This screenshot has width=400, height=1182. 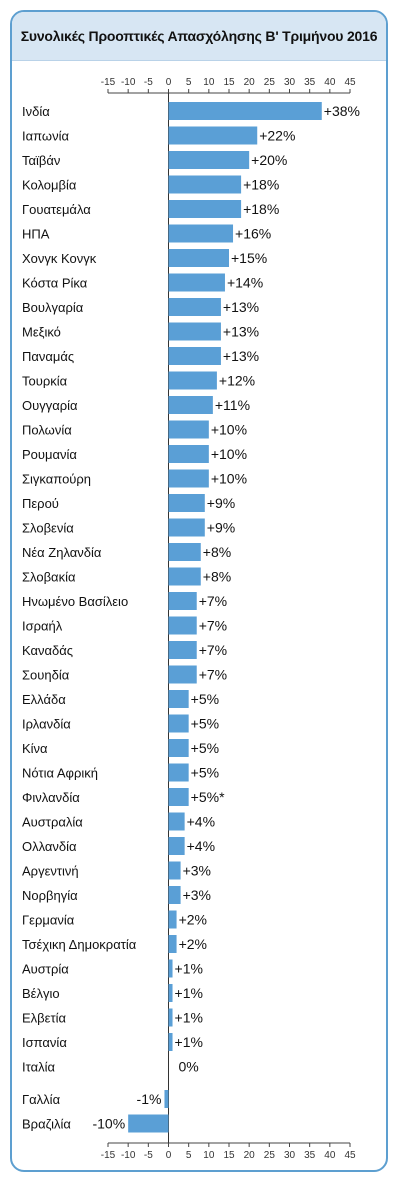 What do you see at coordinates (201, 822) in the screenshot?
I see `data-label: +4%` at bounding box center [201, 822].